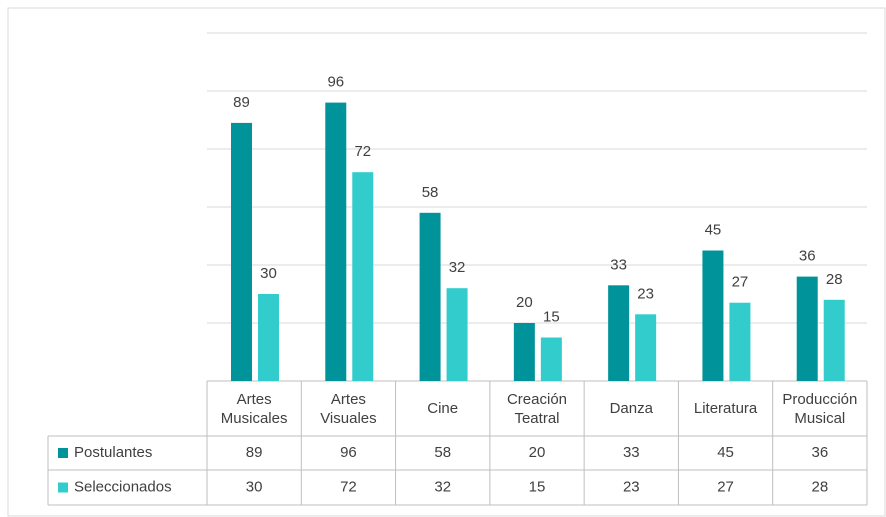 The image size is (886, 517). Describe the element at coordinates (631, 486) in the screenshot. I see `table-value: 23` at that location.